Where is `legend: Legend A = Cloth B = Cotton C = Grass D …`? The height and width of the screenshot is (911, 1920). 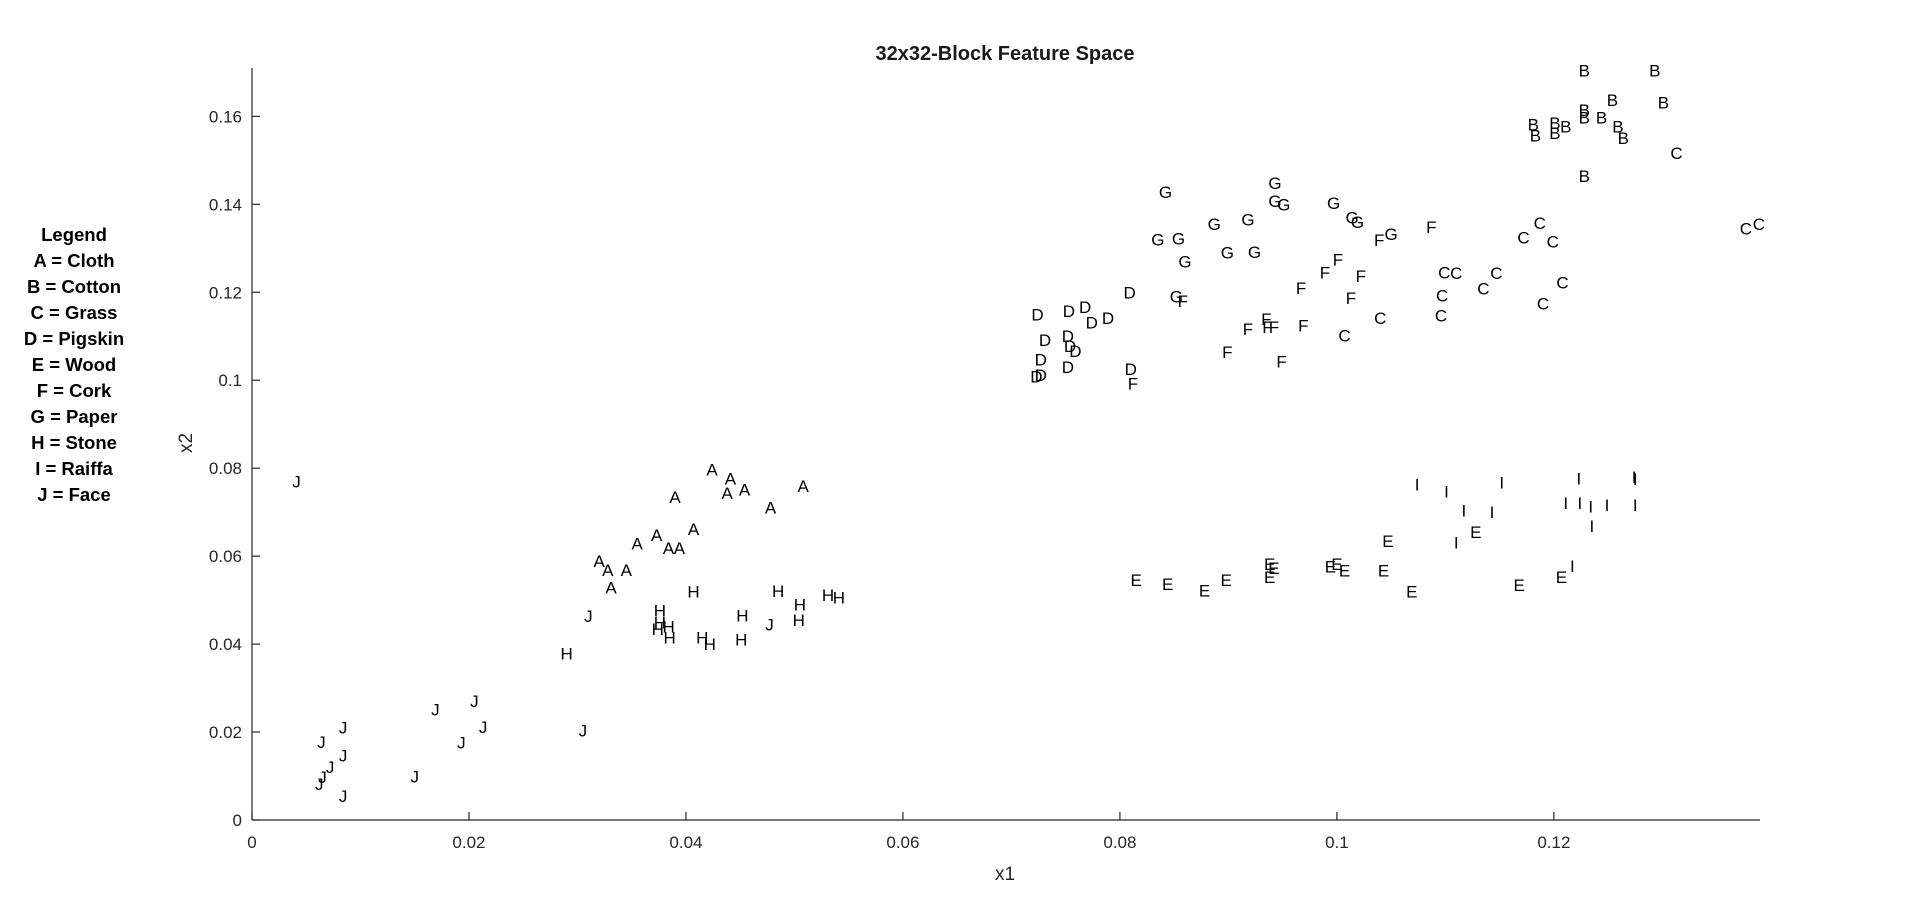 legend: Legend A = Cloth B = Cotton C = Grass D … is located at coordinates (74, 365).